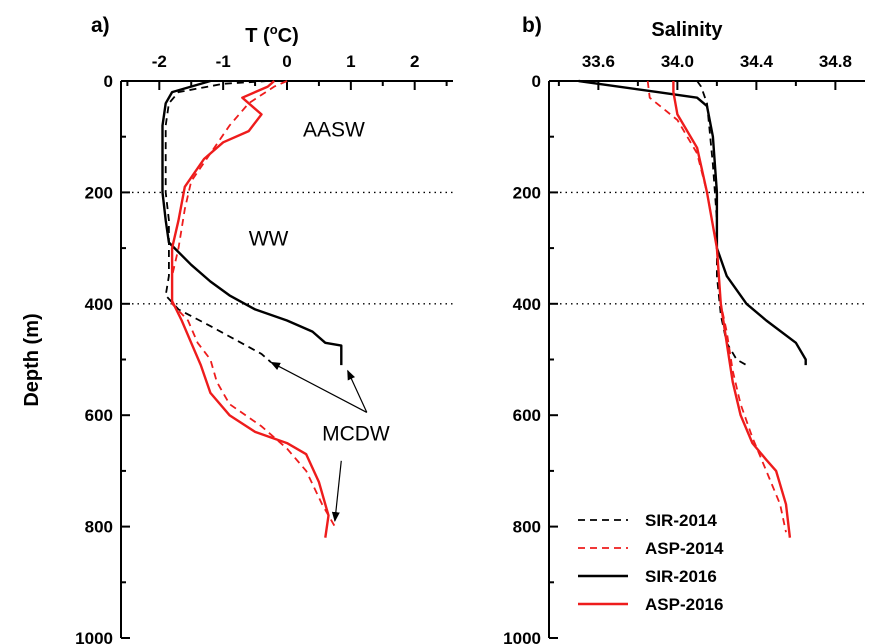 The image size is (869, 644). I want to click on annotation-ww: WW, so click(269, 238).